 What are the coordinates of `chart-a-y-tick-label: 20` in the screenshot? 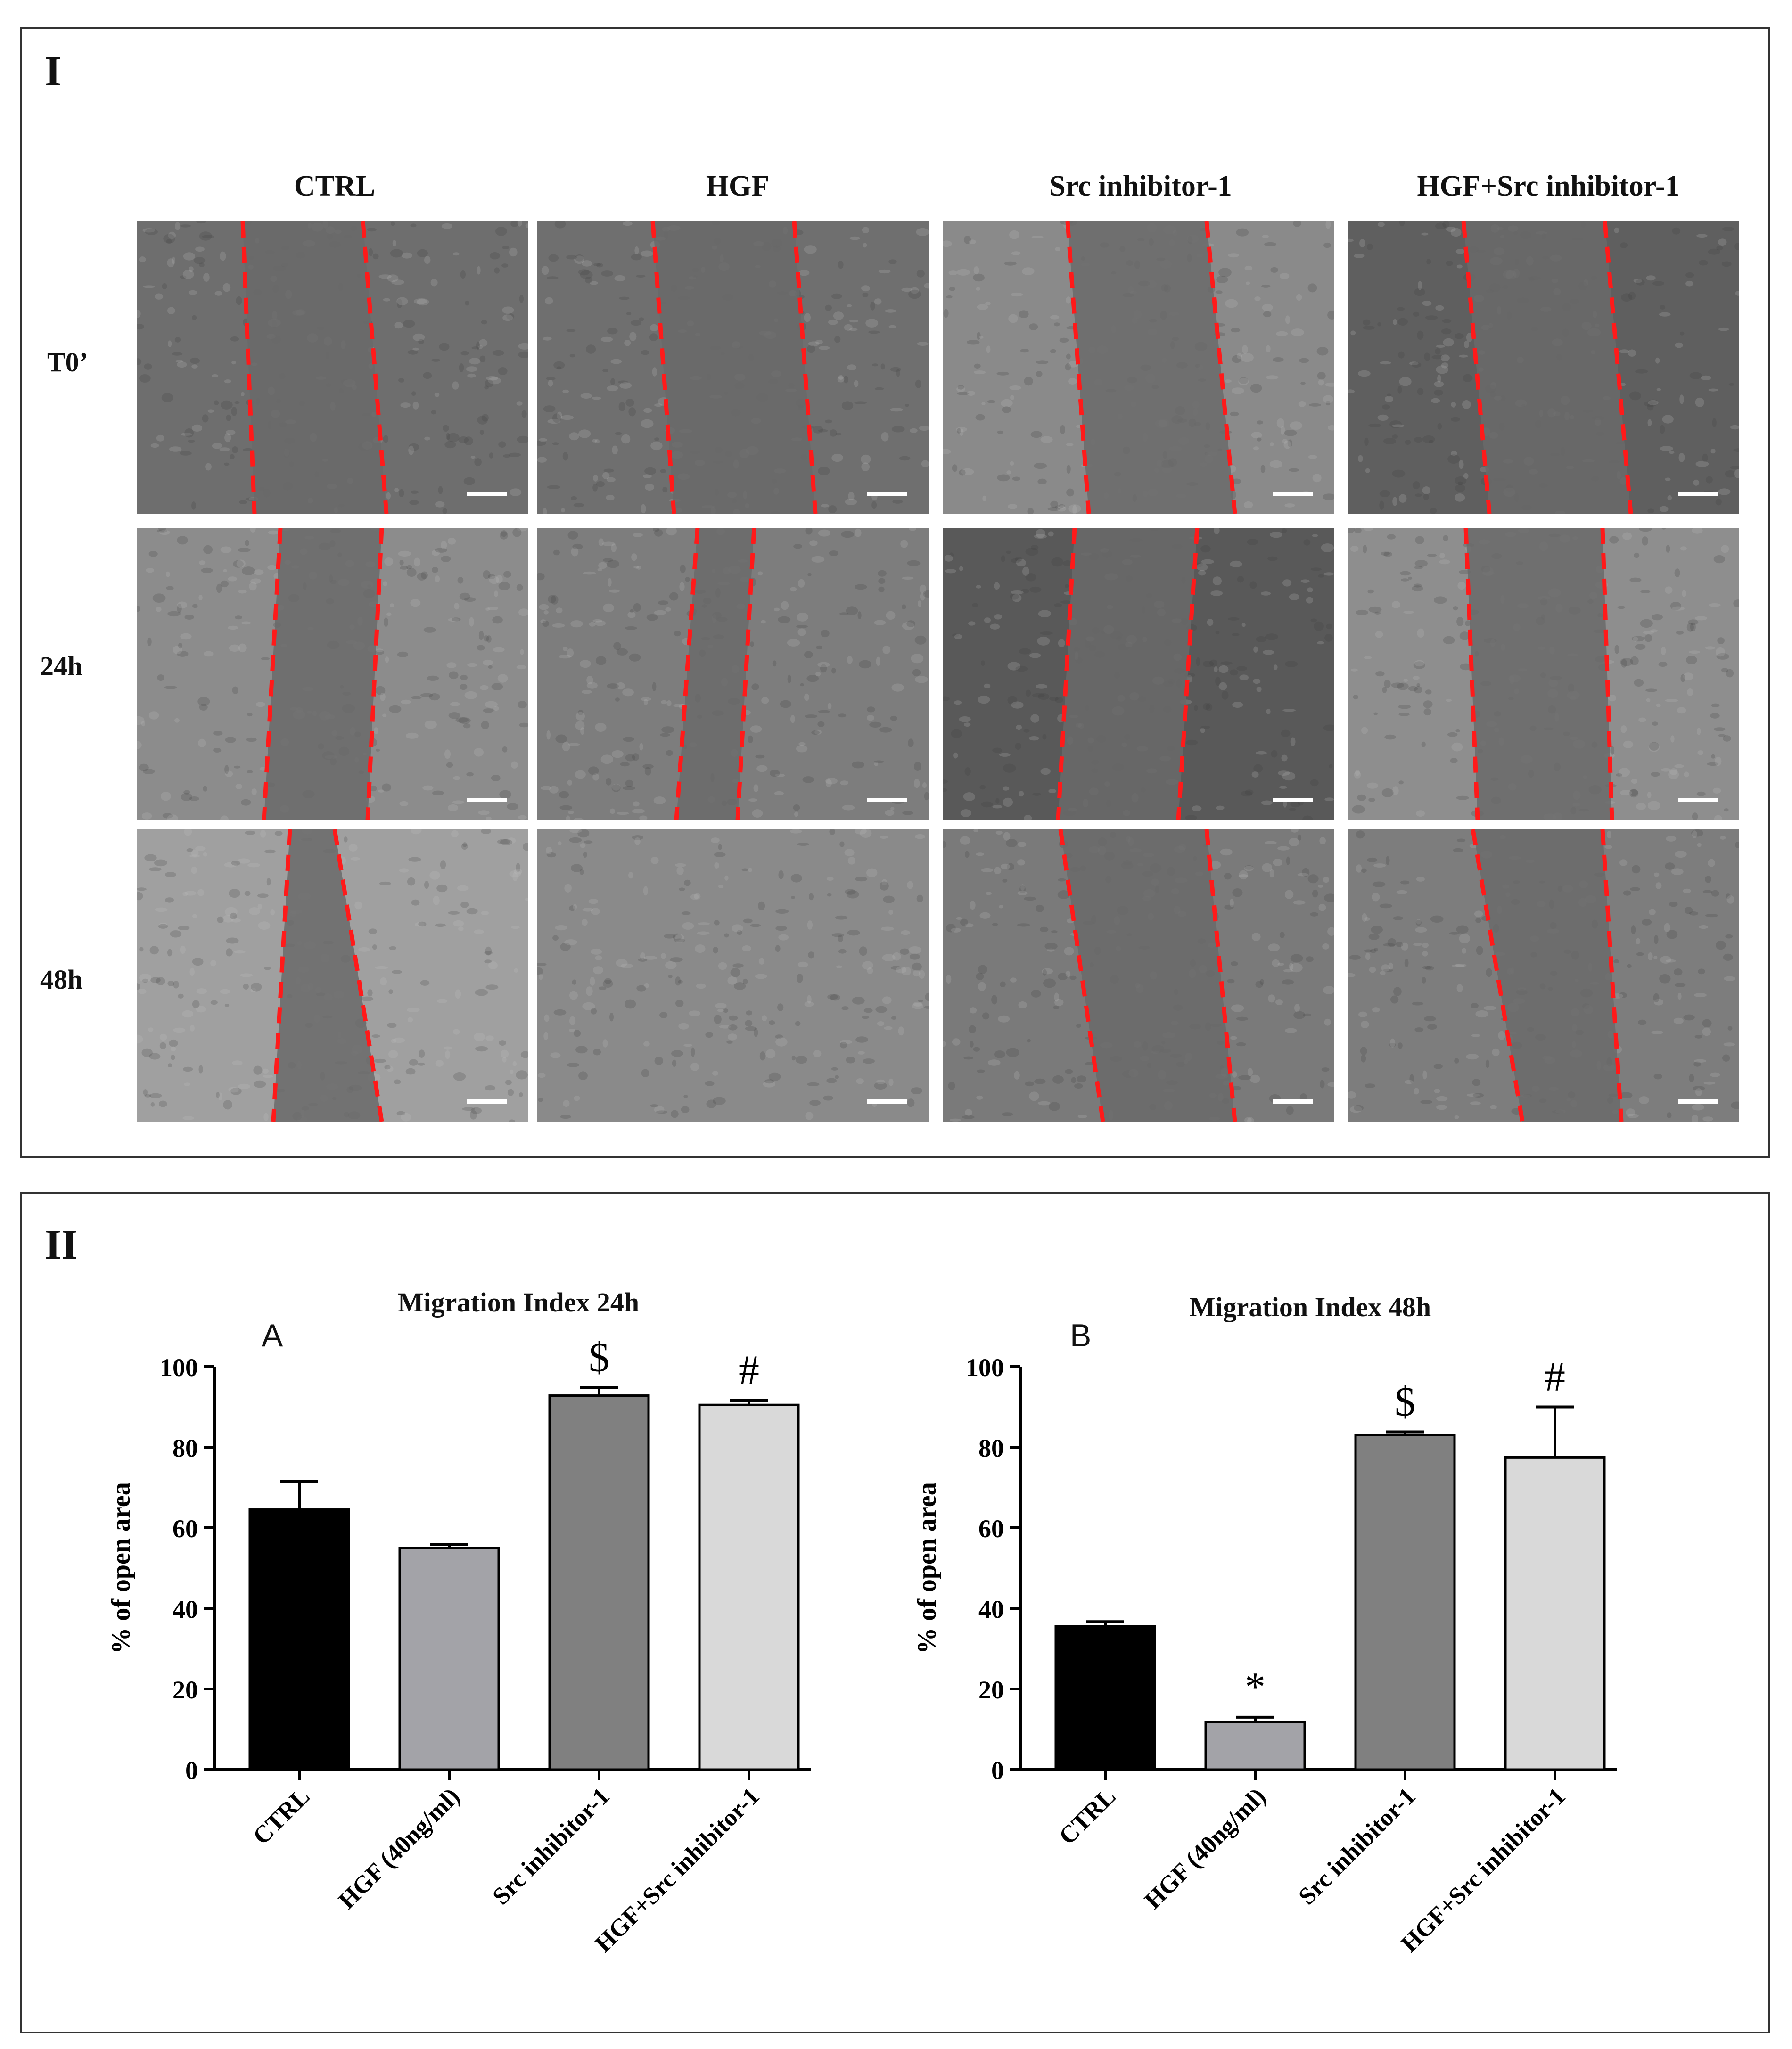 It's located at (185, 1690).